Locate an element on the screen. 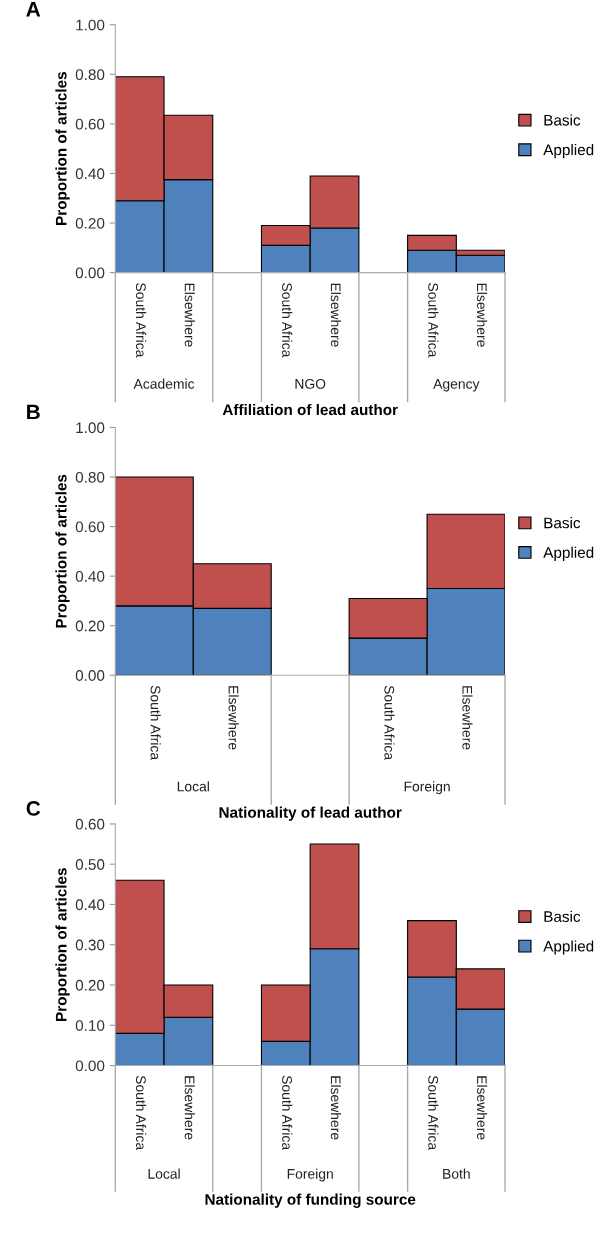 This screenshot has width=607, height=1239. text: Academic is located at coordinates (164, 383).